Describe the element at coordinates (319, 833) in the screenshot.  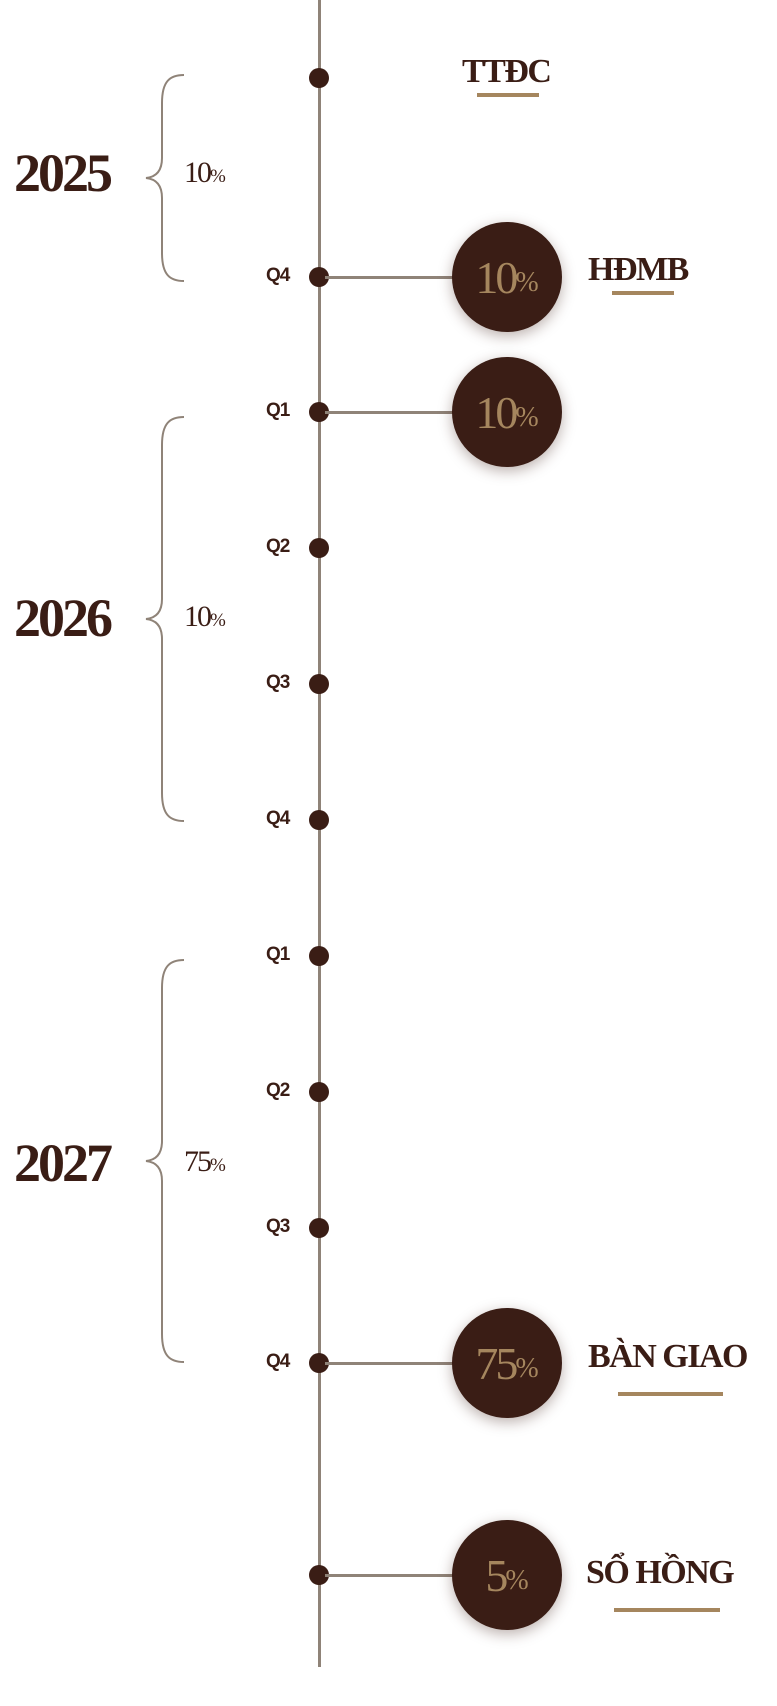
I see `timeline-axis` at that location.